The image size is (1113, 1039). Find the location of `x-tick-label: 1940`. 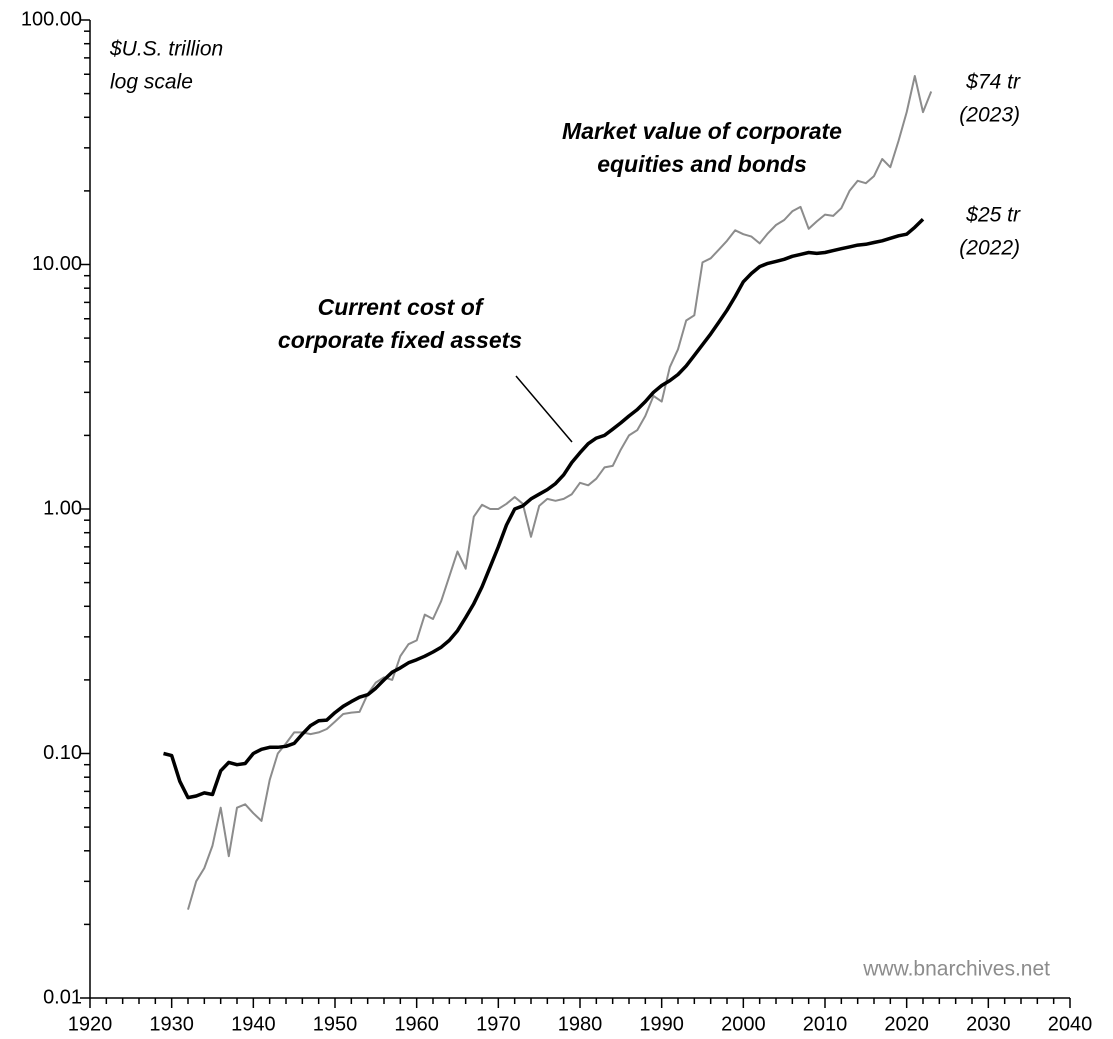

x-tick-label: 1940 is located at coordinates (253, 1024).